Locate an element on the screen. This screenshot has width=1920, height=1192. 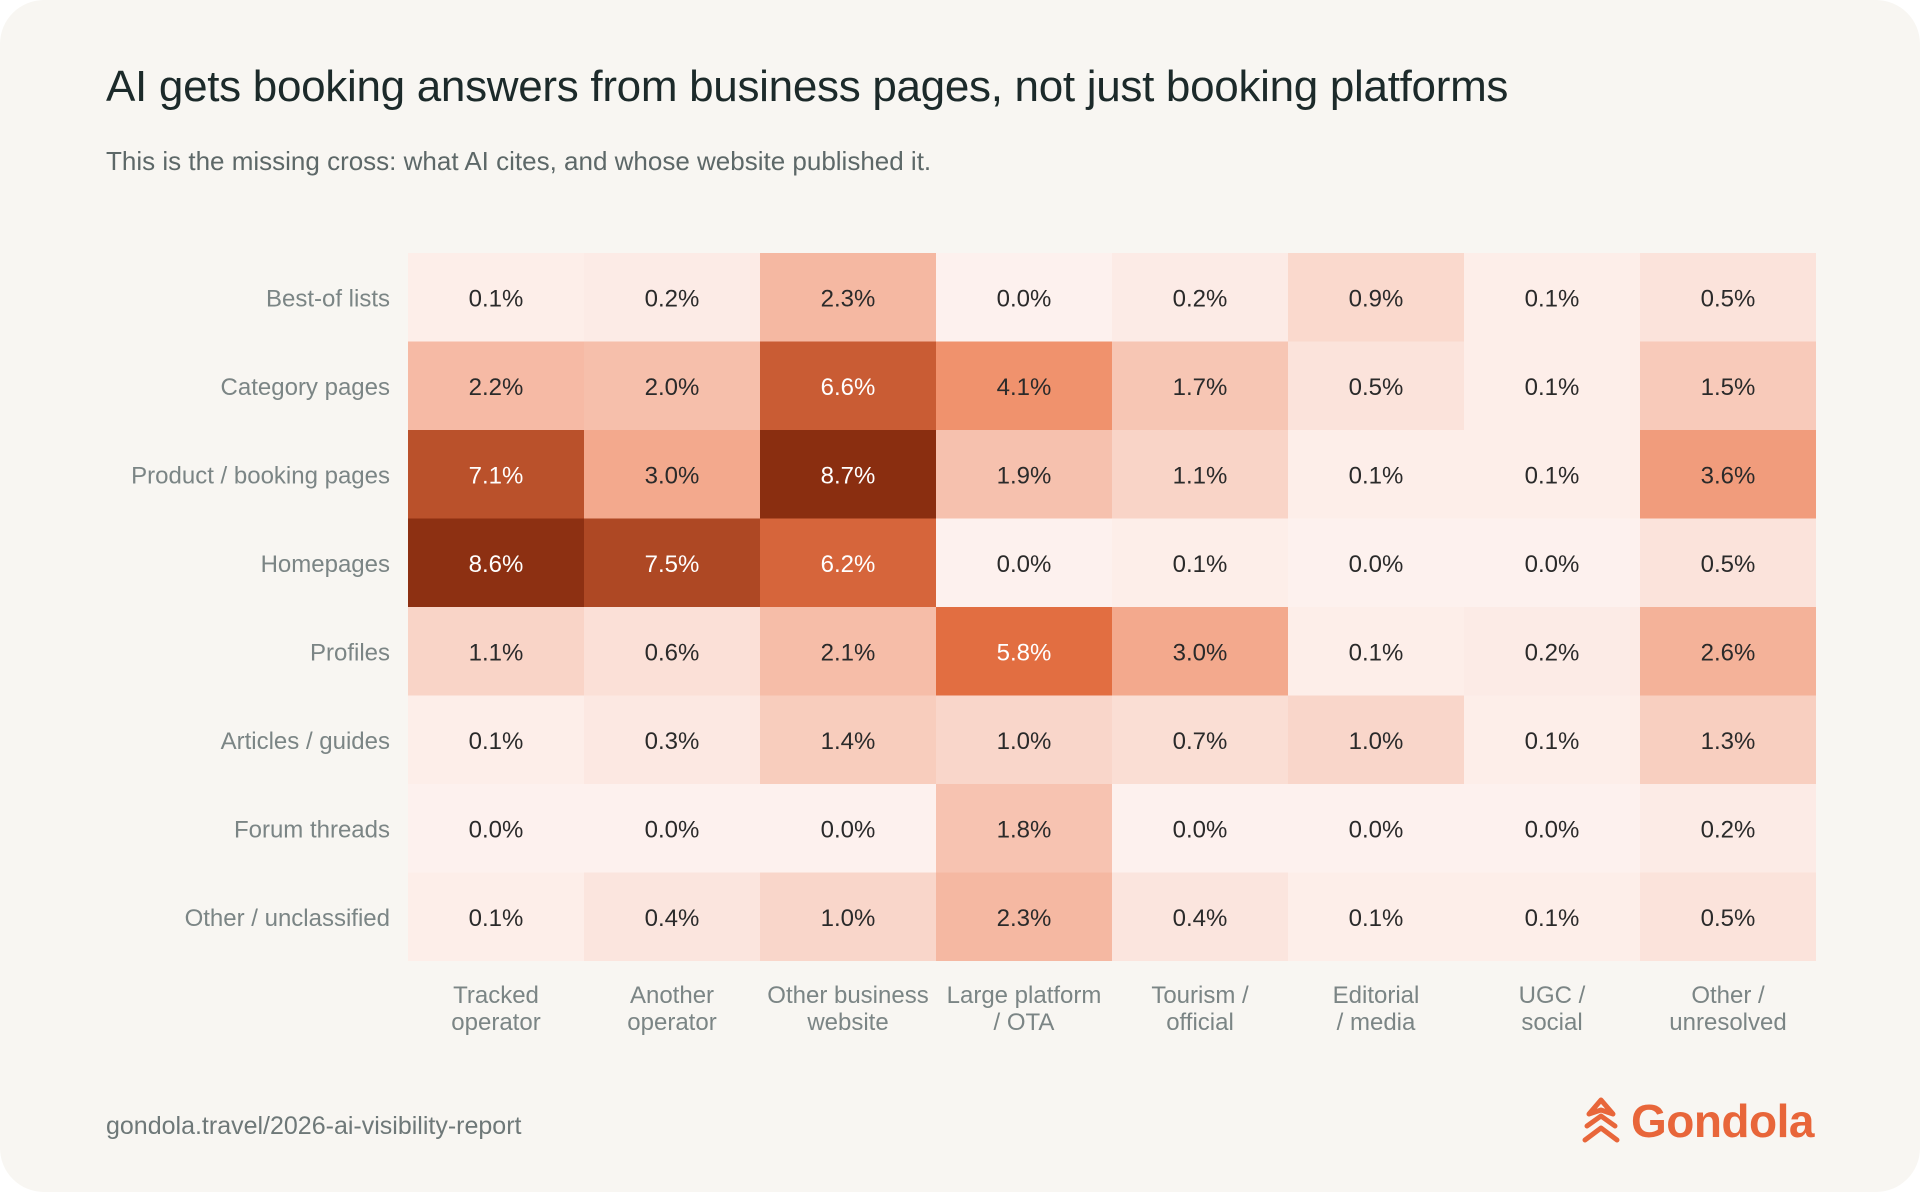
row-label: Other / unclassified is located at coordinates (287, 918).